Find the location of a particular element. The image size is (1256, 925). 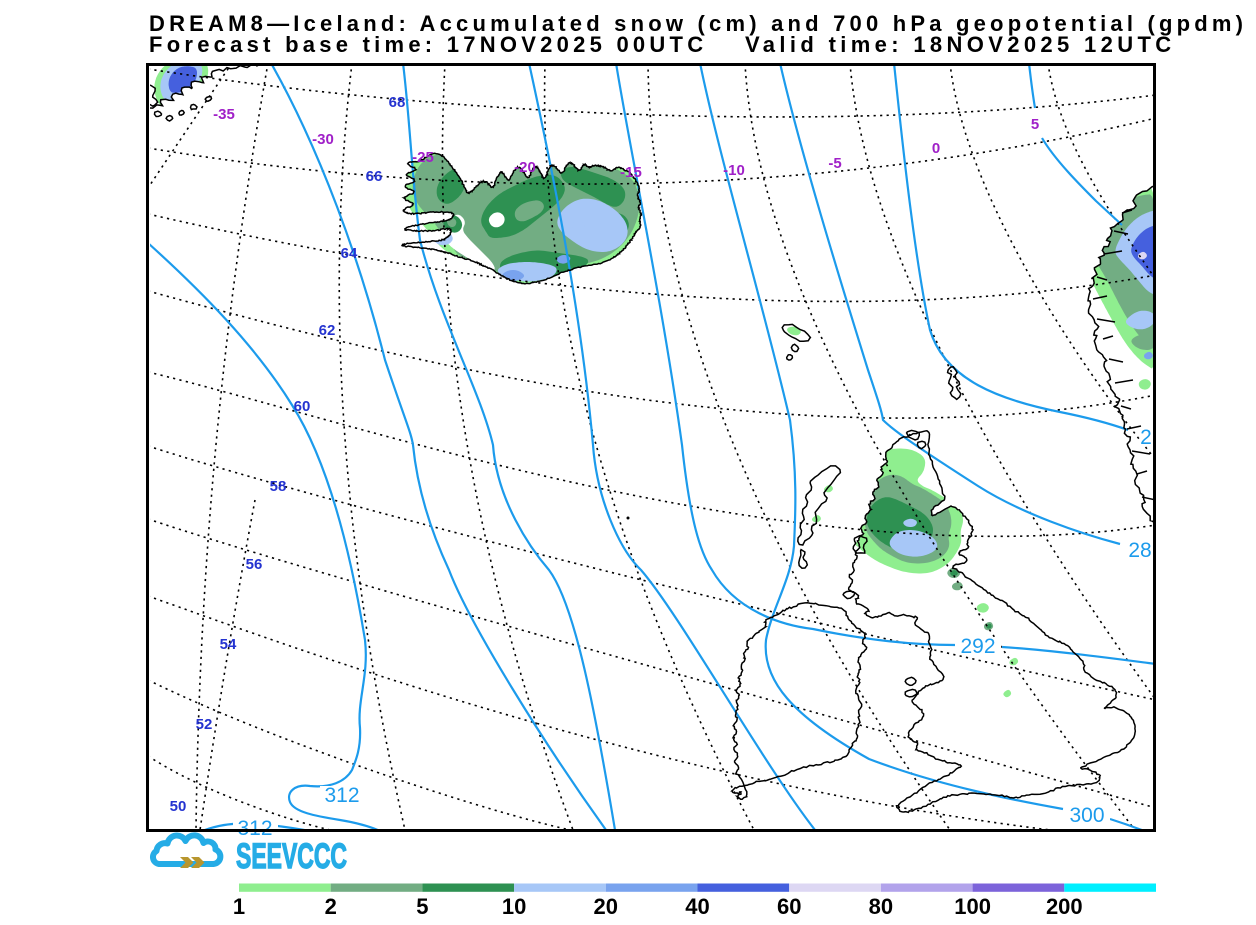

svg-text: -20 is located at coordinates (525, 167).